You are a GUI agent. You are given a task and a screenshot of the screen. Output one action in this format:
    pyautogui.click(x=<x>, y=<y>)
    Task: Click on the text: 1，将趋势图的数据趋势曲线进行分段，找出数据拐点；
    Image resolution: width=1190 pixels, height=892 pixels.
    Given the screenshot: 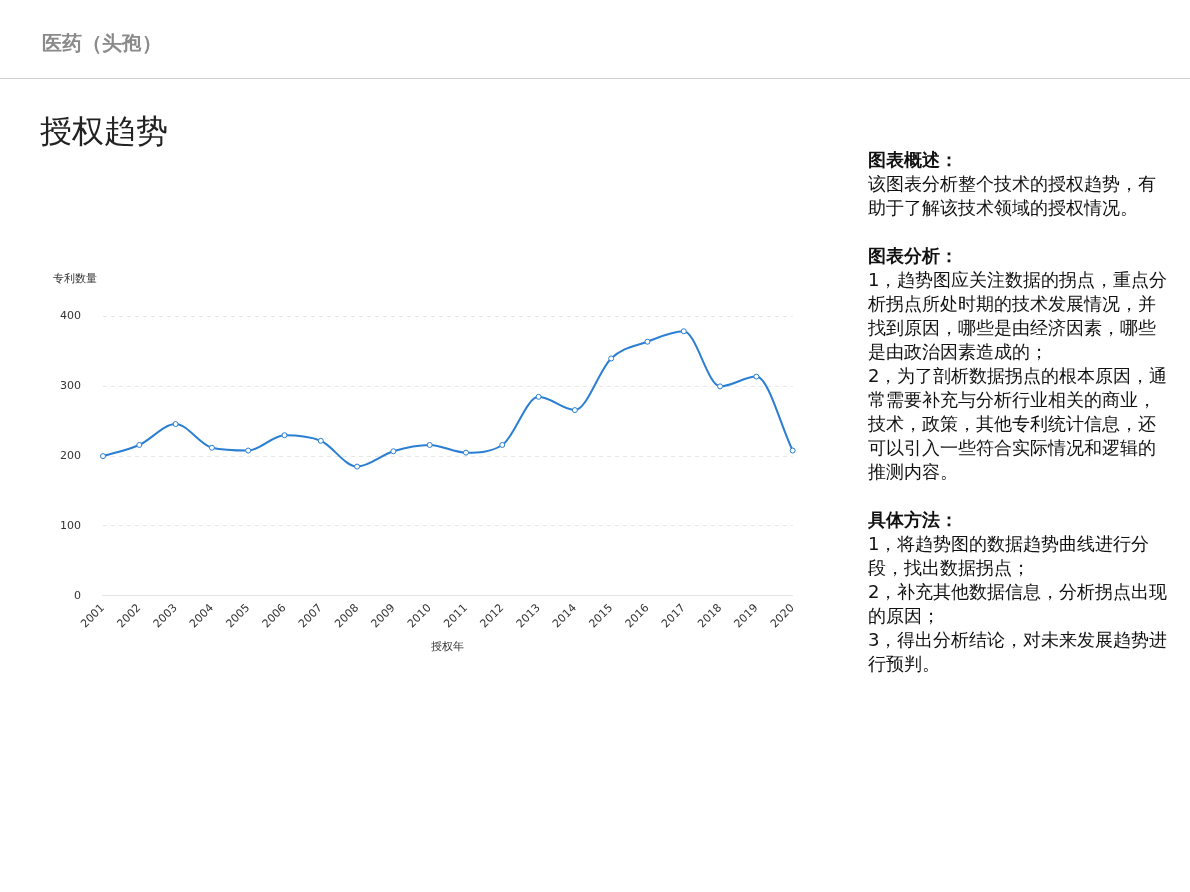 What is the action you would take?
    pyautogui.click(x=1009, y=556)
    